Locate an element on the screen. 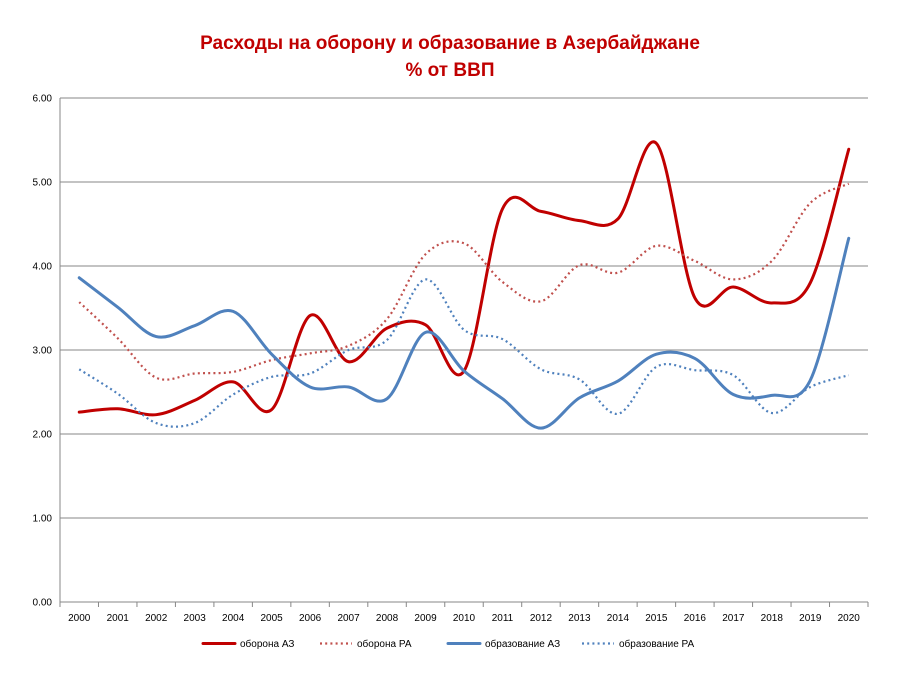 This screenshot has width=900, height=675. y-tick-label: 2.00 is located at coordinates (43, 435).